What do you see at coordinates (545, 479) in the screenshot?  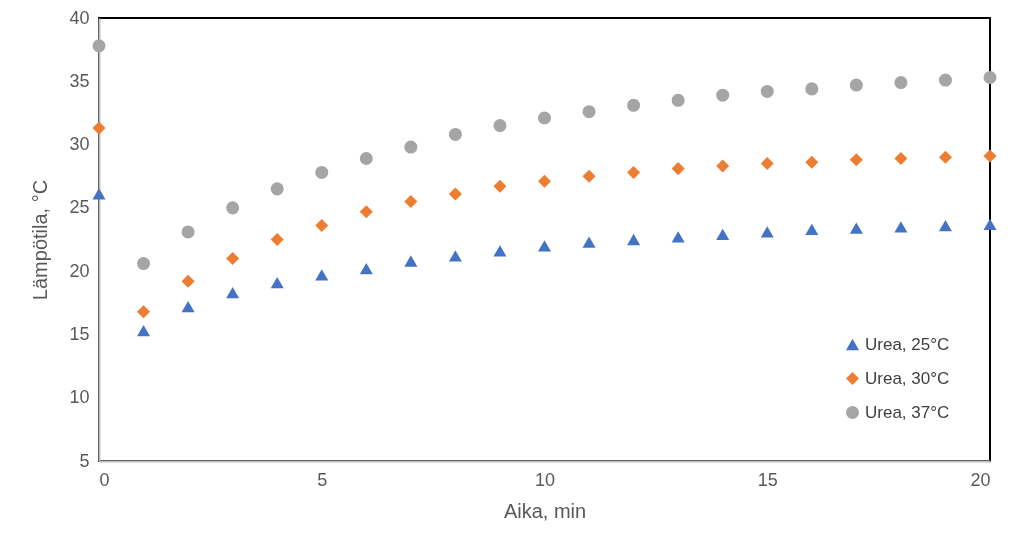 I see `x-tick-label: 10` at bounding box center [545, 479].